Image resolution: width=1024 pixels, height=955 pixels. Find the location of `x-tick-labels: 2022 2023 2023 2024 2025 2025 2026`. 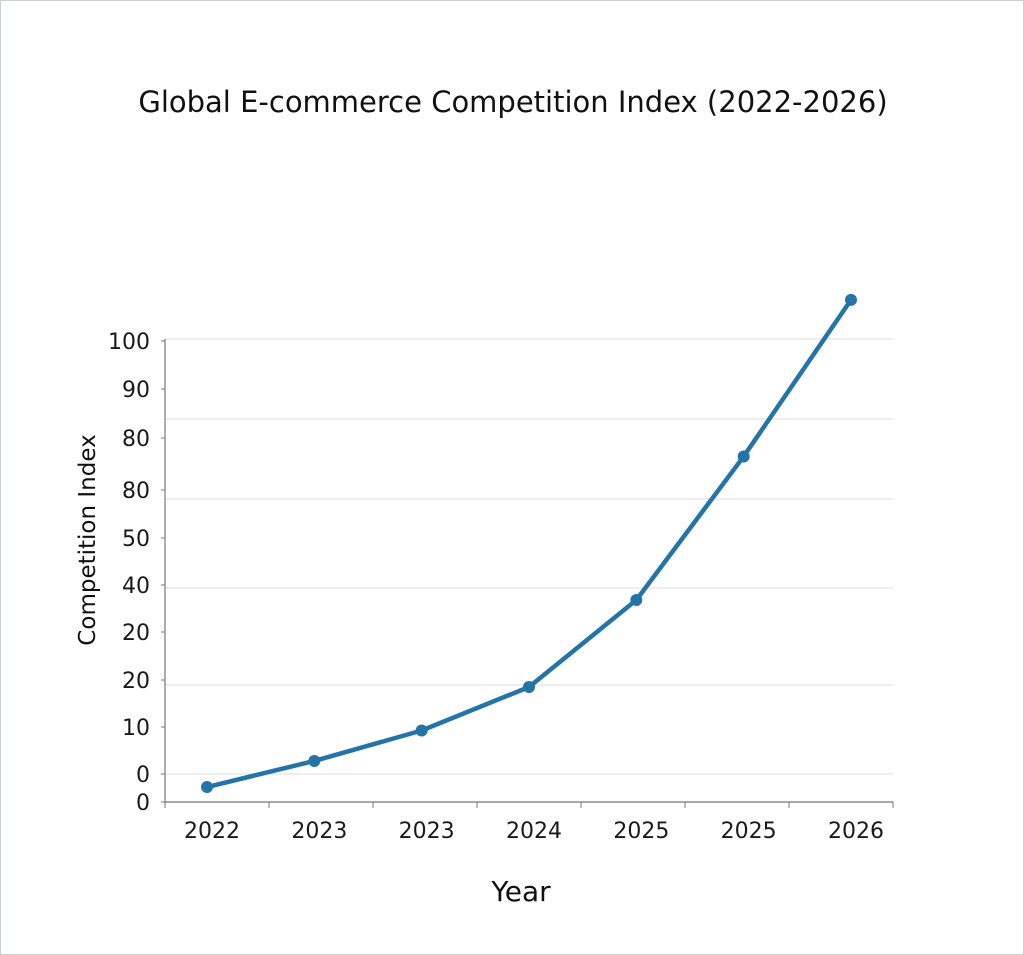

x-tick-labels: 2022 2023 2023 2024 2025 2025 2026 is located at coordinates (534, 831).